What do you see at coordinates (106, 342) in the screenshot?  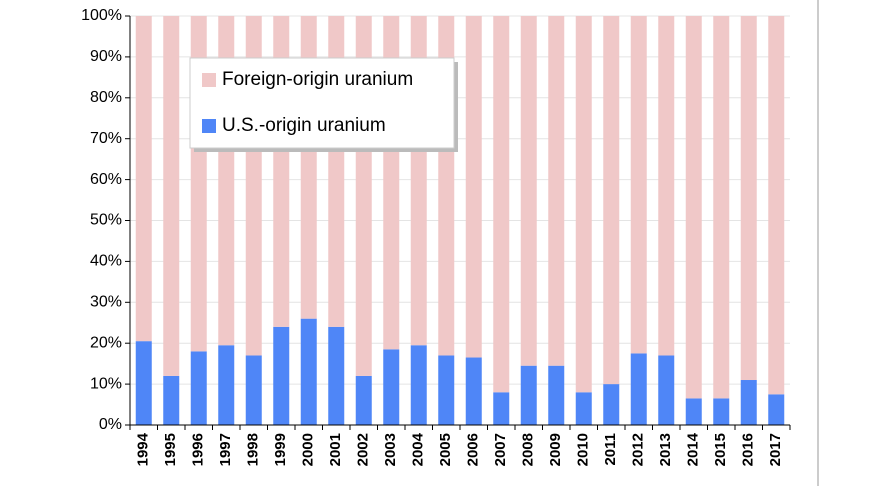 I see `y-tick-label: 20%` at bounding box center [106, 342].